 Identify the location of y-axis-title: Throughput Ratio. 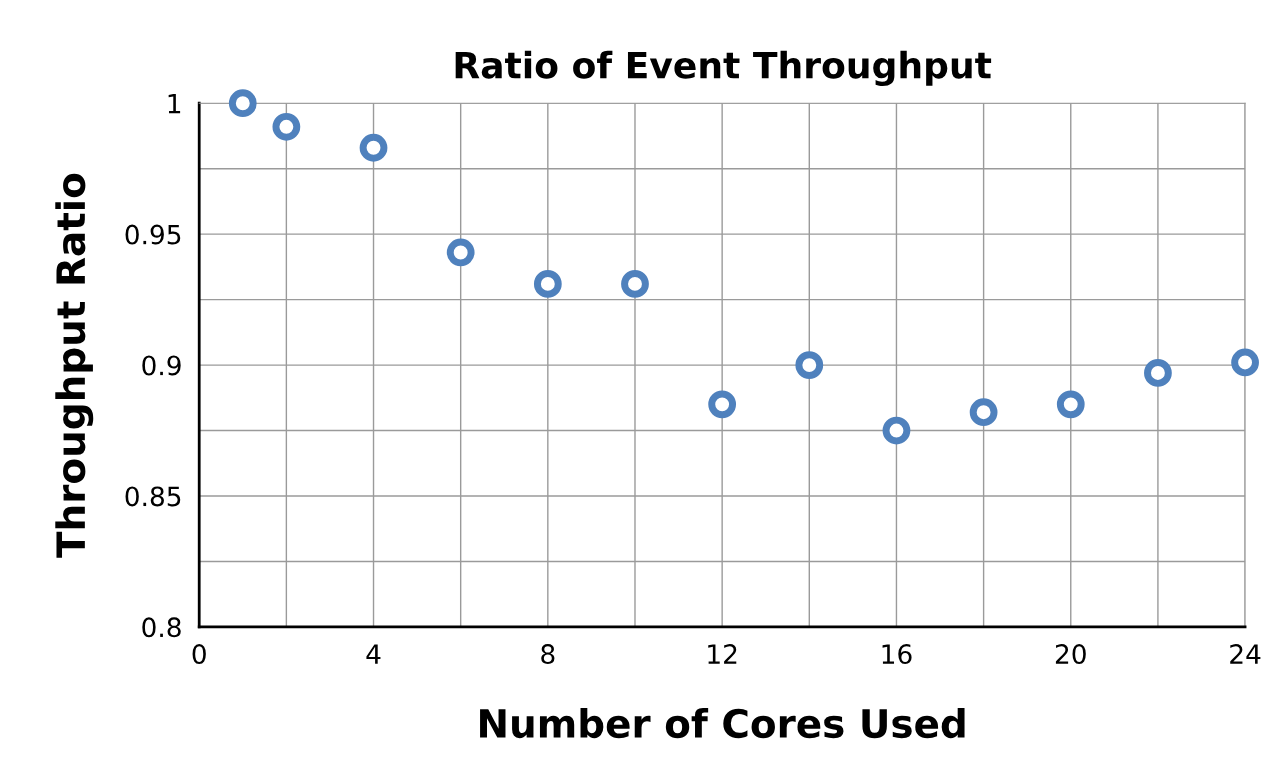
(74, 365).